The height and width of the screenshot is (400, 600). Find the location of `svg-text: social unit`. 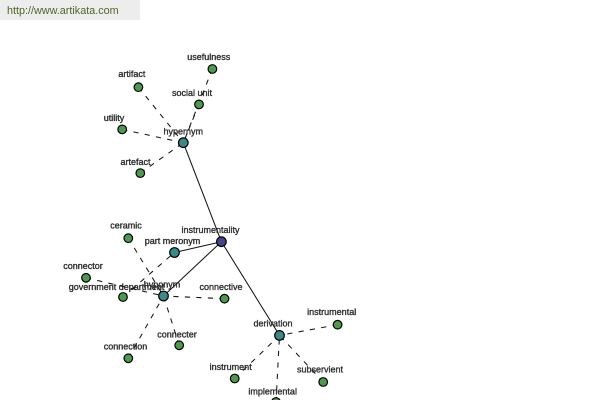

svg-text: social unit is located at coordinates (192, 93).